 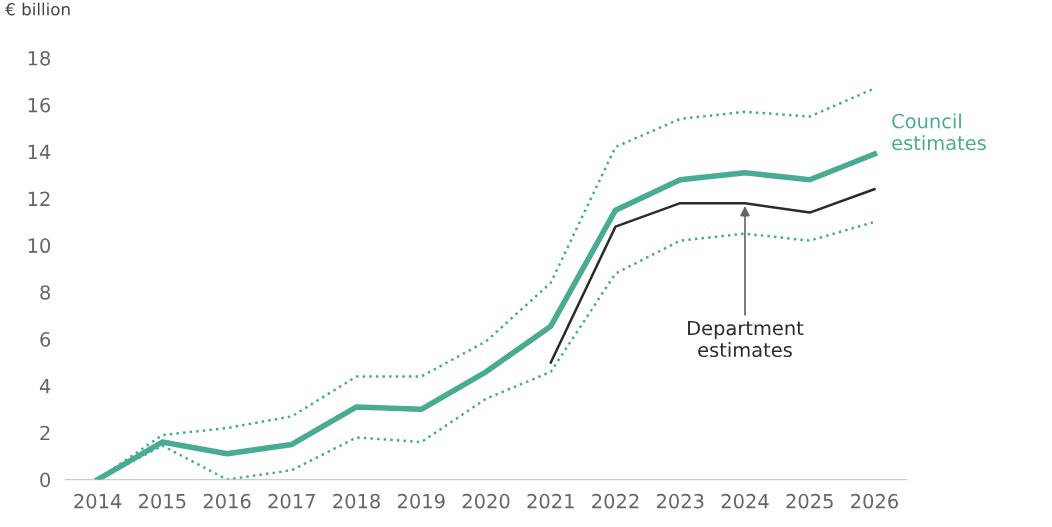 I want to click on y-tick-label: 8, so click(x=45, y=292).